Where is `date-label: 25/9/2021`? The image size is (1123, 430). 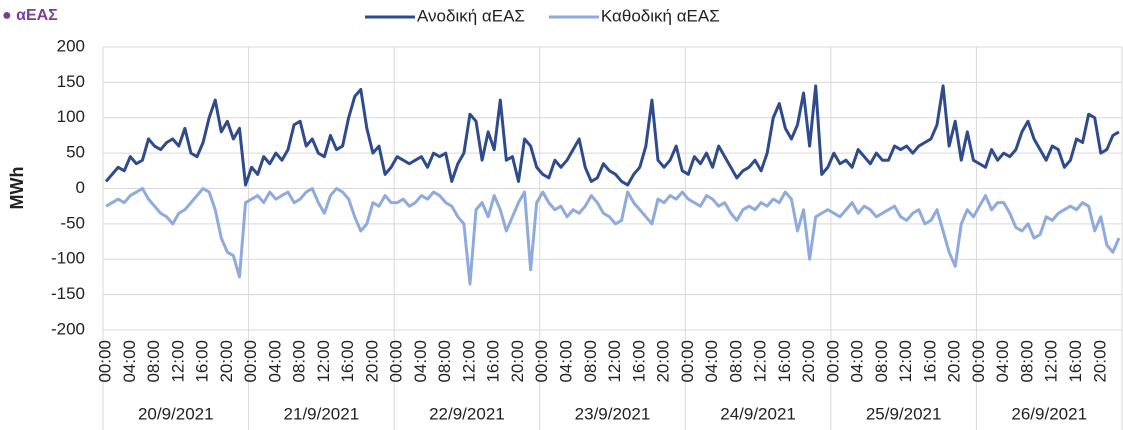 date-label: 25/9/2021 is located at coordinates (904, 413).